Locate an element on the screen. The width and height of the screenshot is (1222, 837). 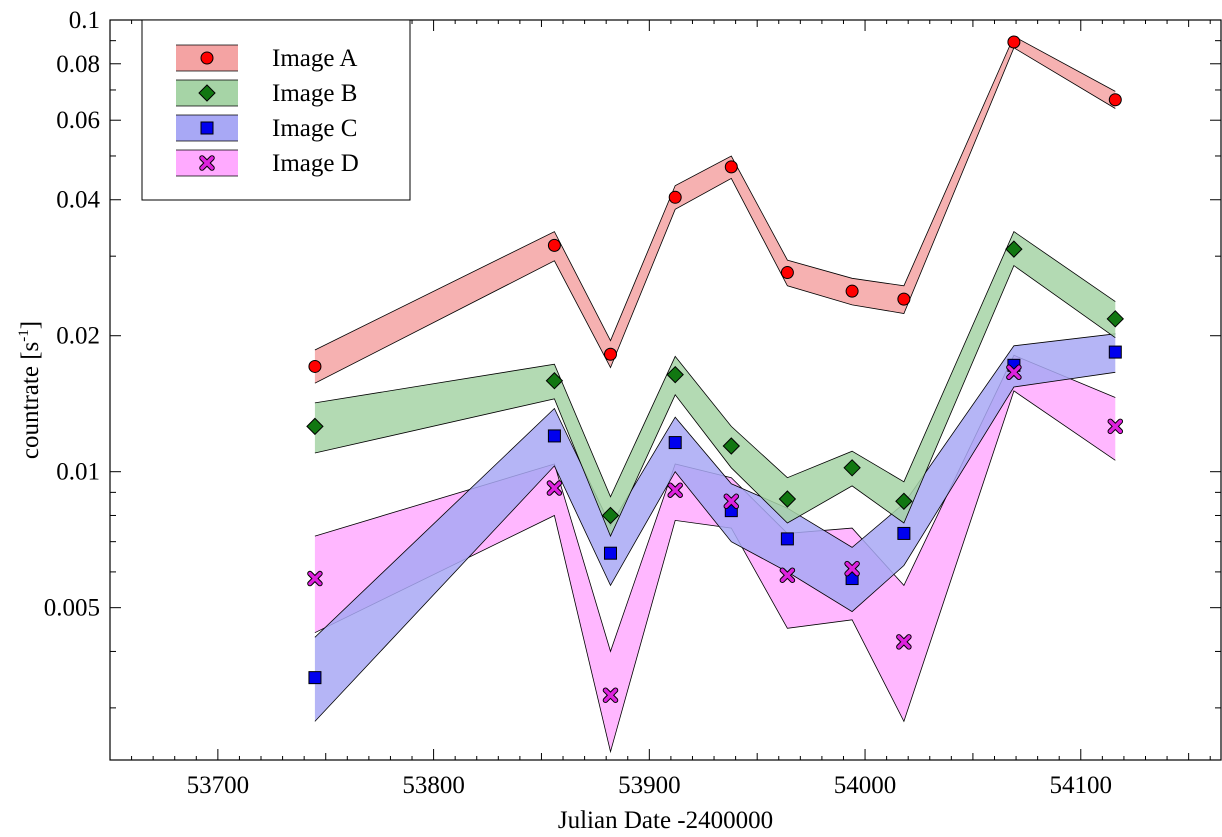
x-tick-label: 53700 is located at coordinates (218, 785).